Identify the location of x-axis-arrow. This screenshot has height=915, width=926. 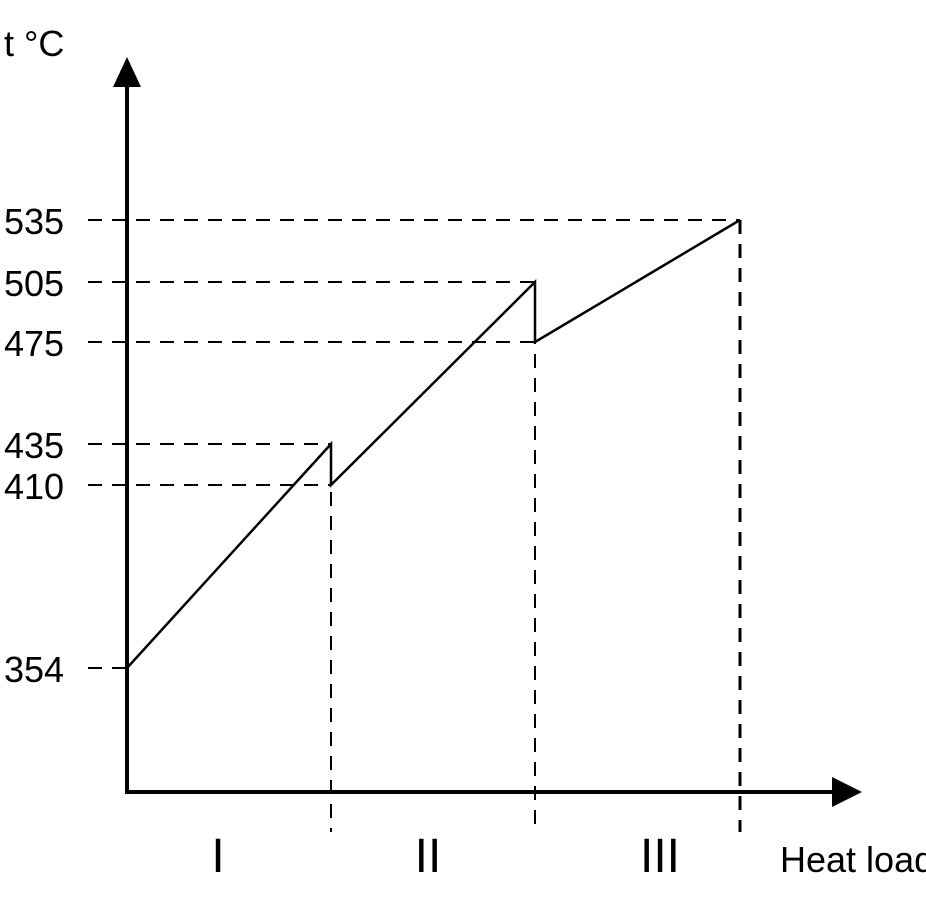
(847, 792).